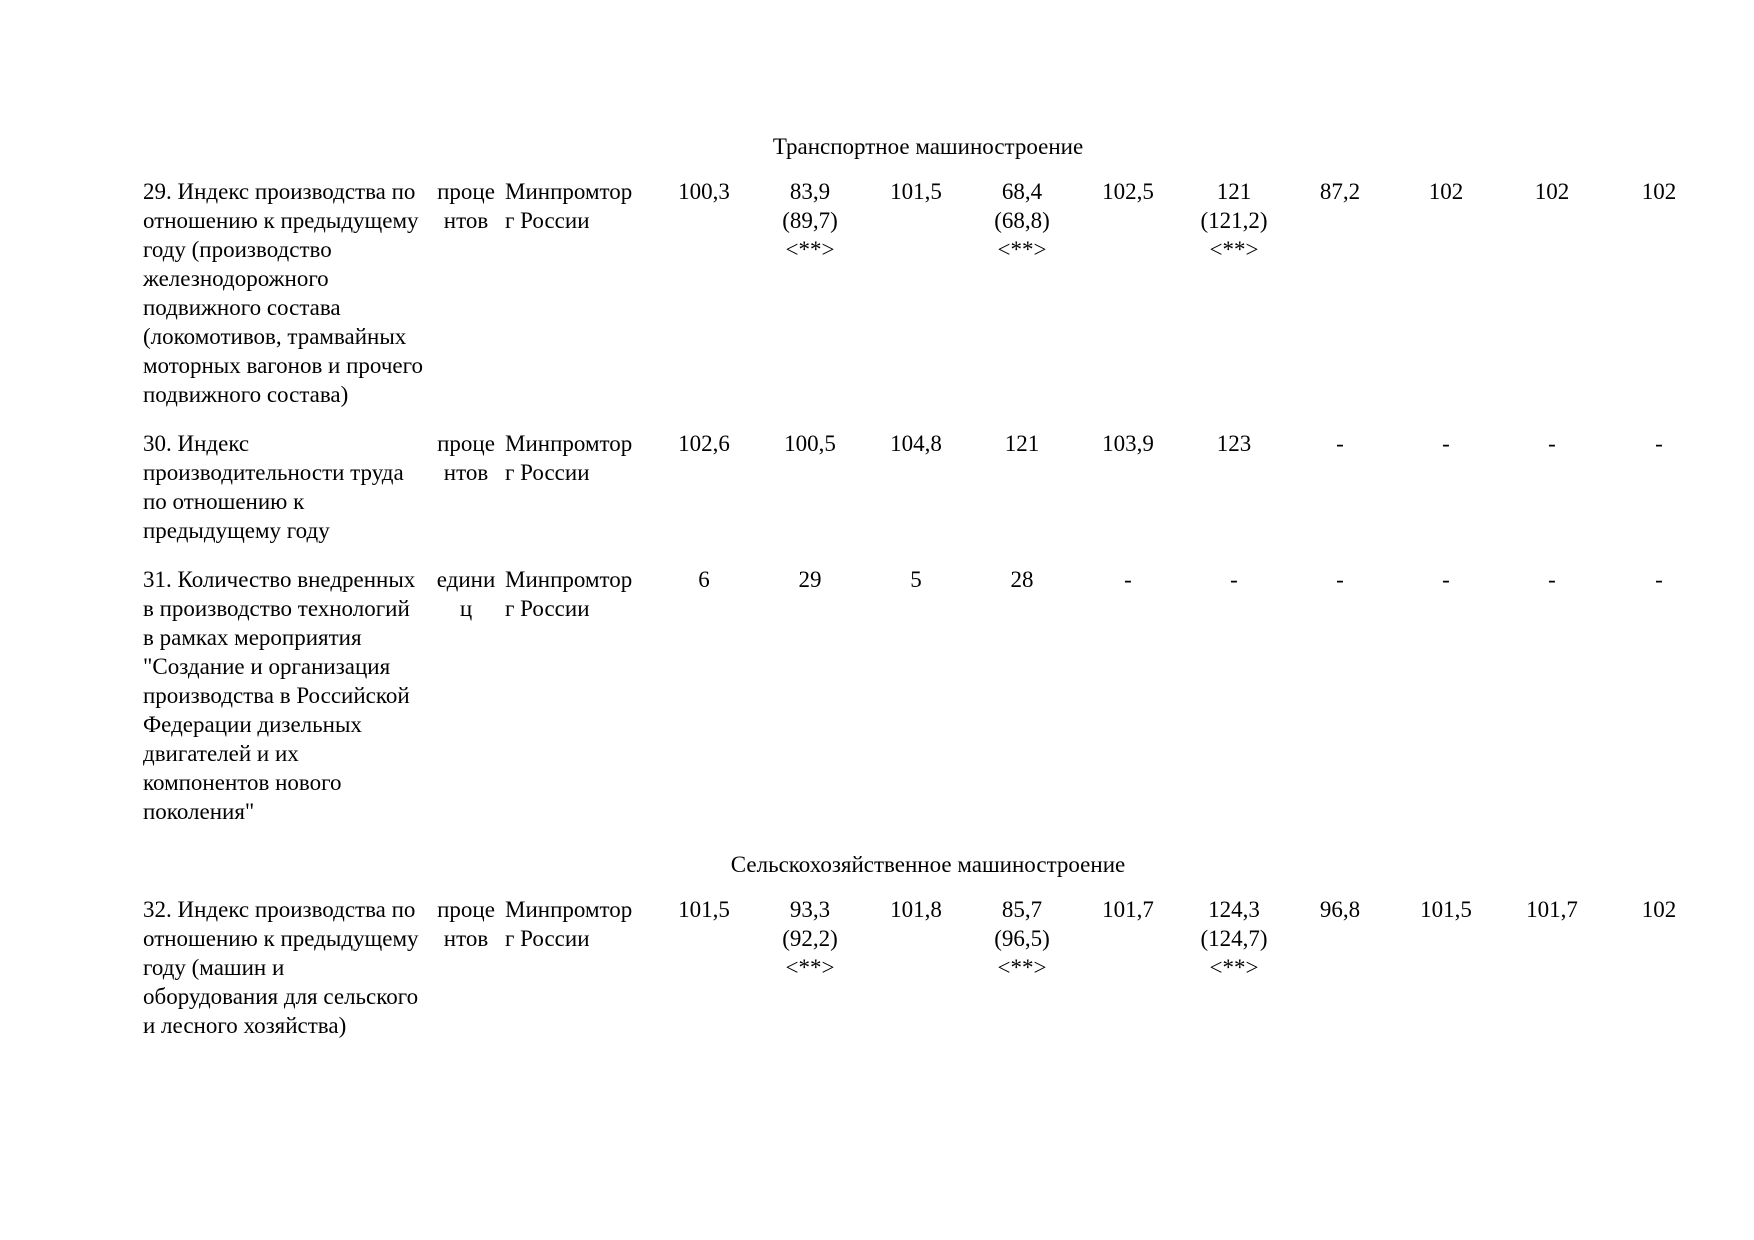 The image size is (1754, 1240). Describe the element at coordinates (704, 191) in the screenshot. I see `value-cell: 100,3` at that location.